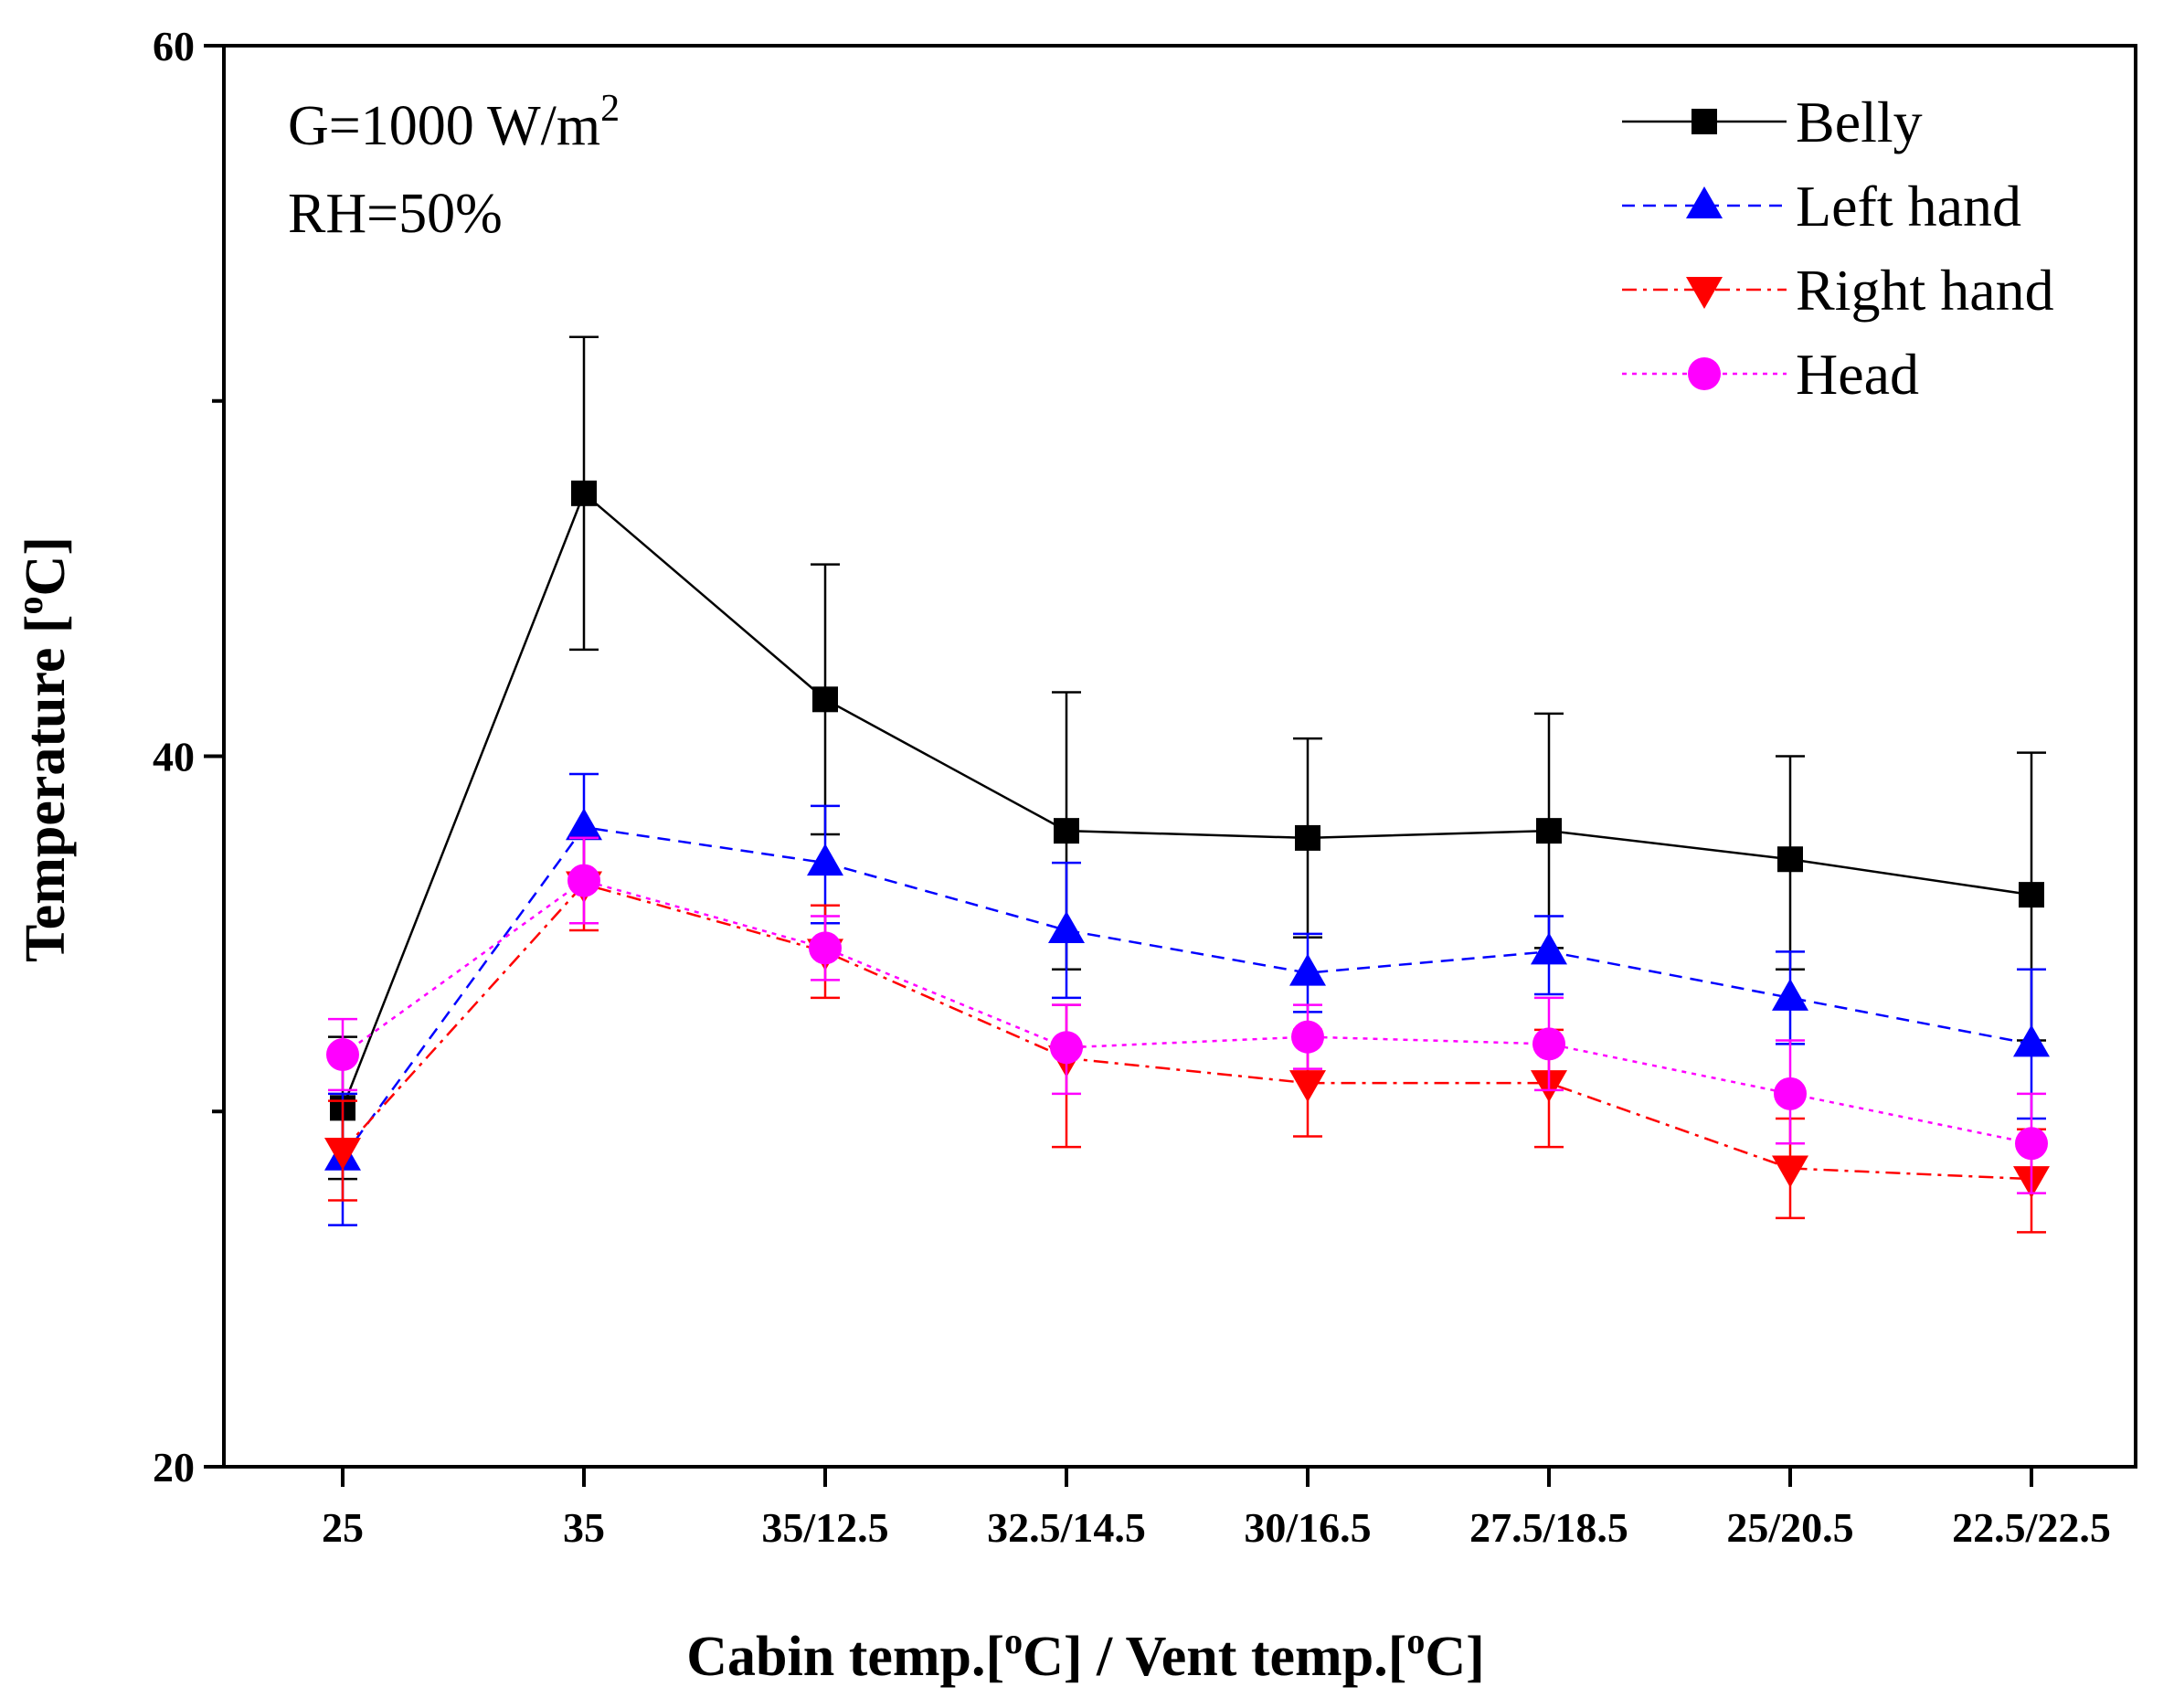 This screenshot has height=1708, width=2174. What do you see at coordinates (174, 46) in the screenshot?
I see `y-tick-label: 60` at bounding box center [174, 46].